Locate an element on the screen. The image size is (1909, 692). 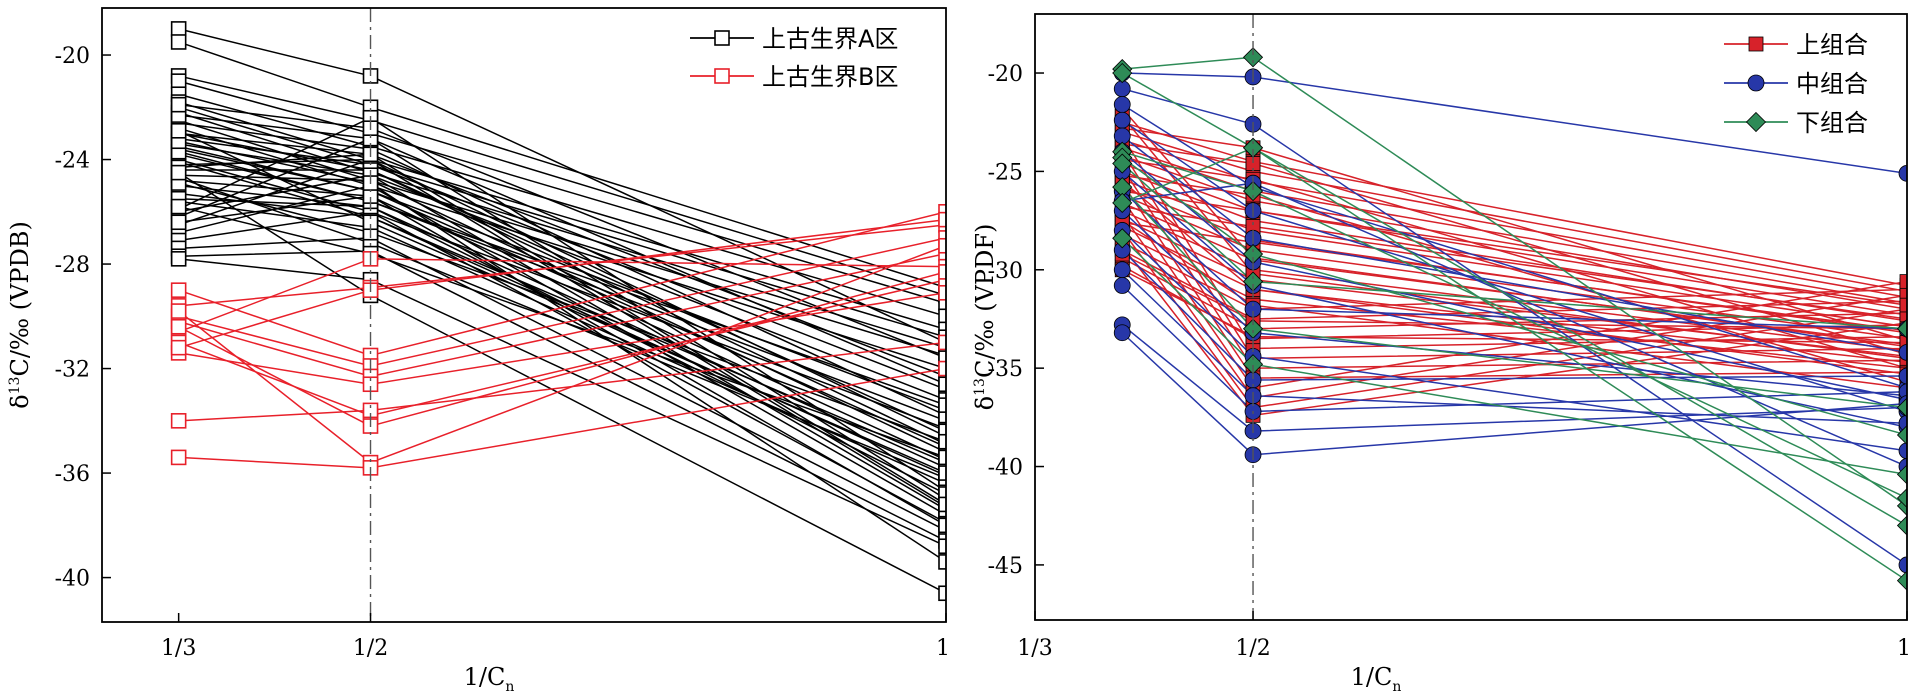
y-tick-label: -20 is located at coordinates (1005, 74).